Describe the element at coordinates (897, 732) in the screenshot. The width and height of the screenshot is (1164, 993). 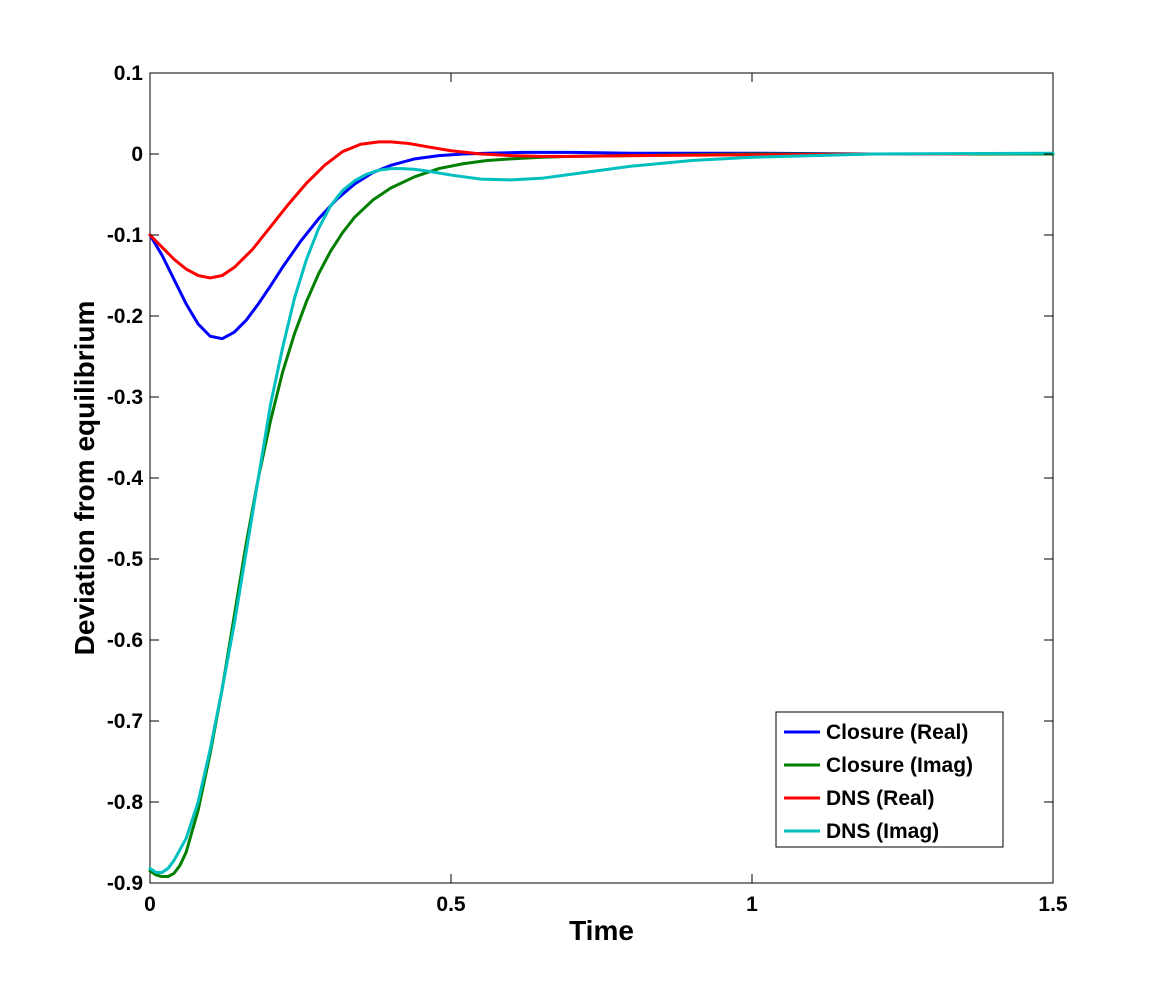
I see `legend-label: Closure (Real)` at that location.